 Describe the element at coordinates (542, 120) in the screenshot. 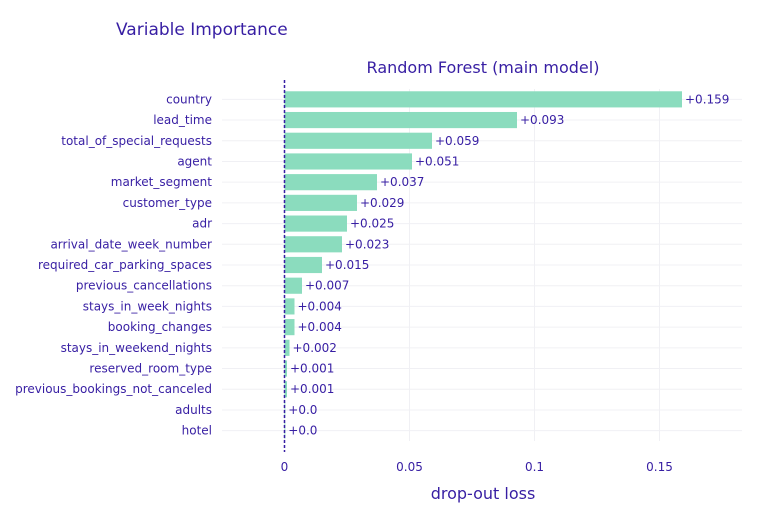

I see `value-label: +0.093` at that location.